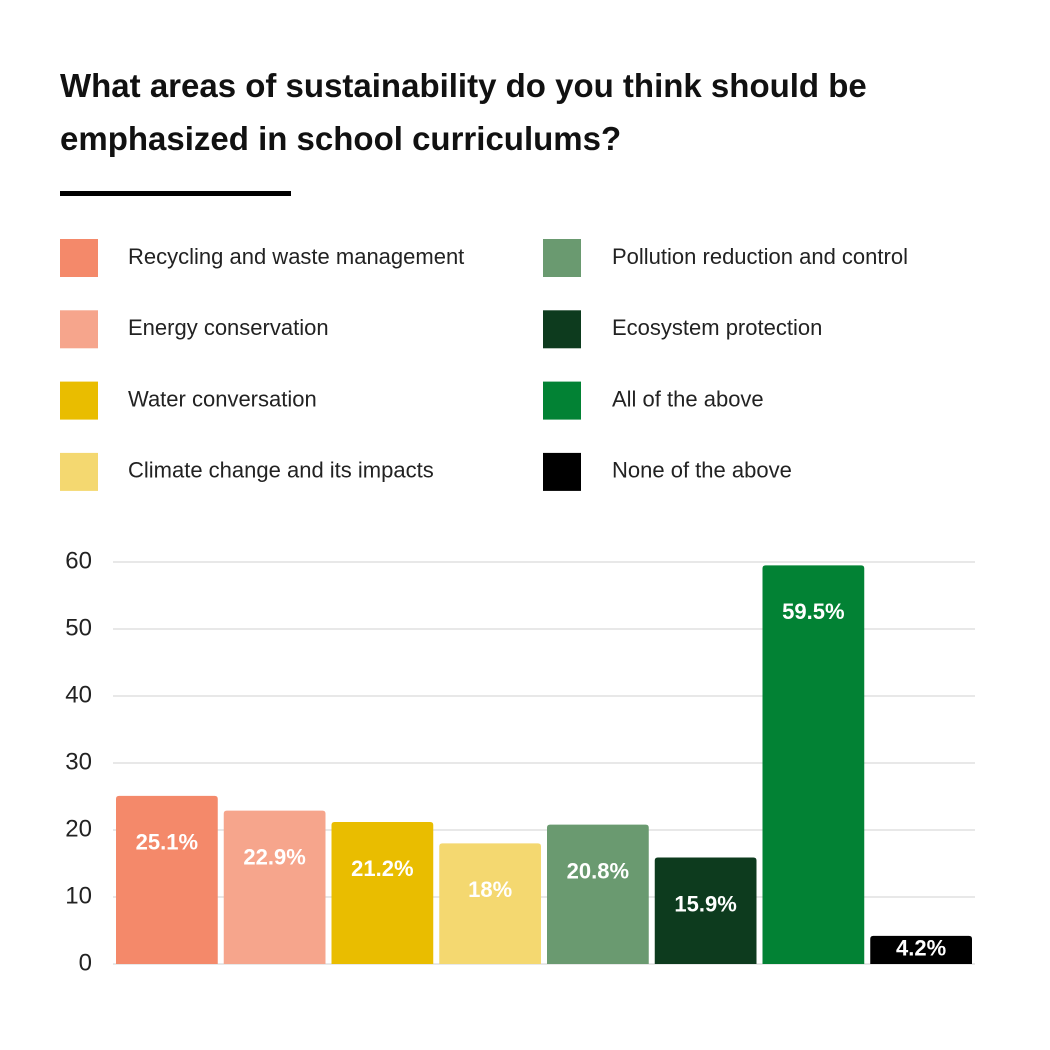 This screenshot has height=1050, width=1050. What do you see at coordinates (760, 256) in the screenshot?
I see `legend-label: Pollution reduction and control` at bounding box center [760, 256].